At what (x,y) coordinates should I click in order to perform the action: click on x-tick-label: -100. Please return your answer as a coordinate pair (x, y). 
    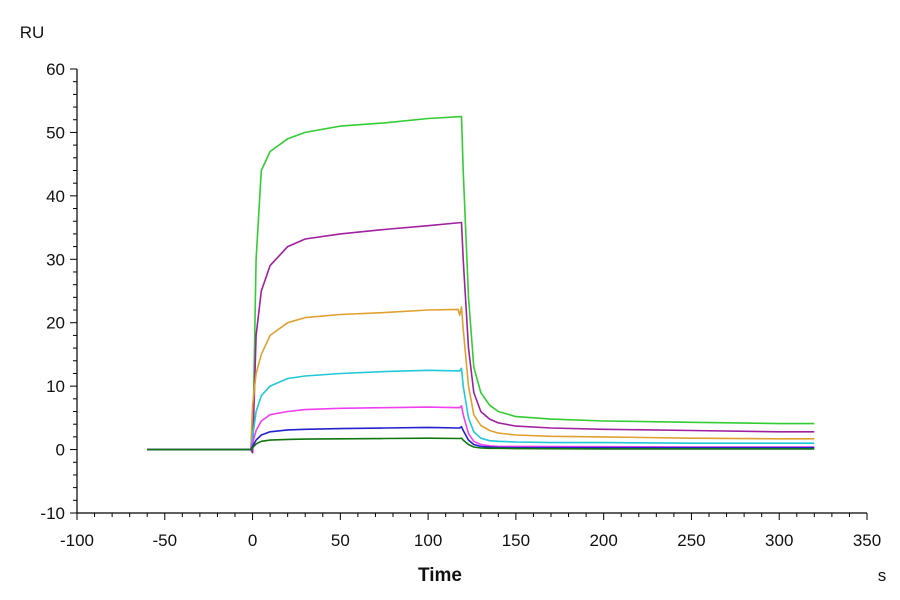
    Looking at the image, I should click on (77, 540).